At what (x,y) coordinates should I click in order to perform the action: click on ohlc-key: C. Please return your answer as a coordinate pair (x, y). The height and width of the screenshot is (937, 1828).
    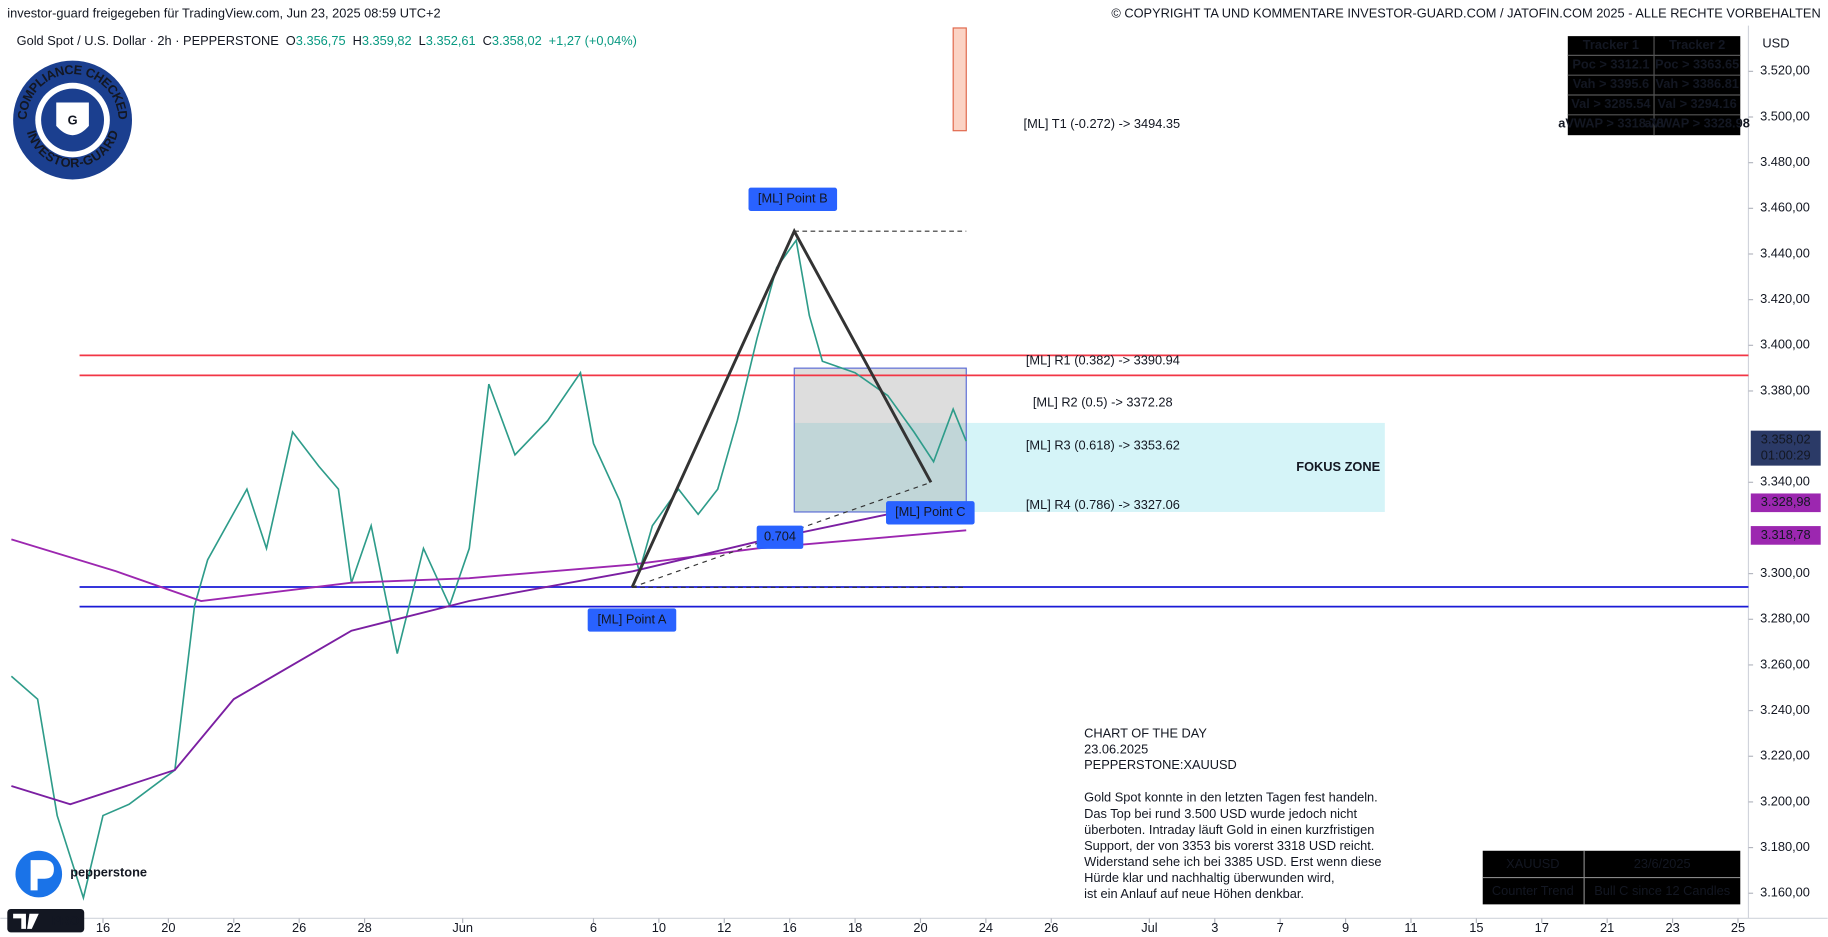
    Looking at the image, I should click on (487, 40).